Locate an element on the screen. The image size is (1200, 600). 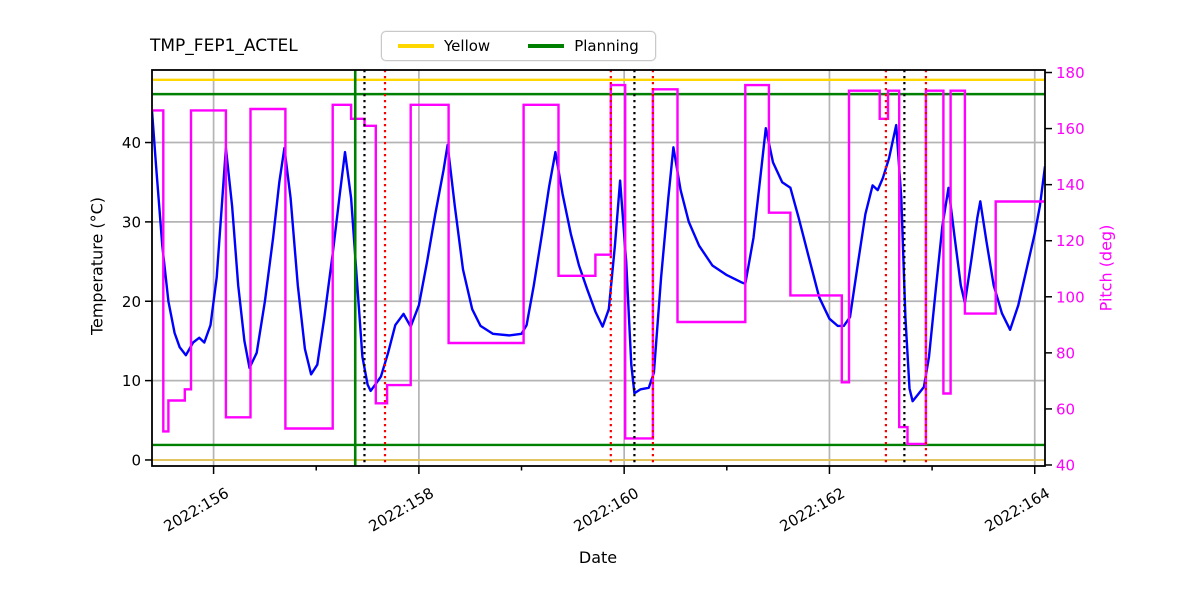
y-right-tick-label: 140 is located at coordinates (1070, 185).